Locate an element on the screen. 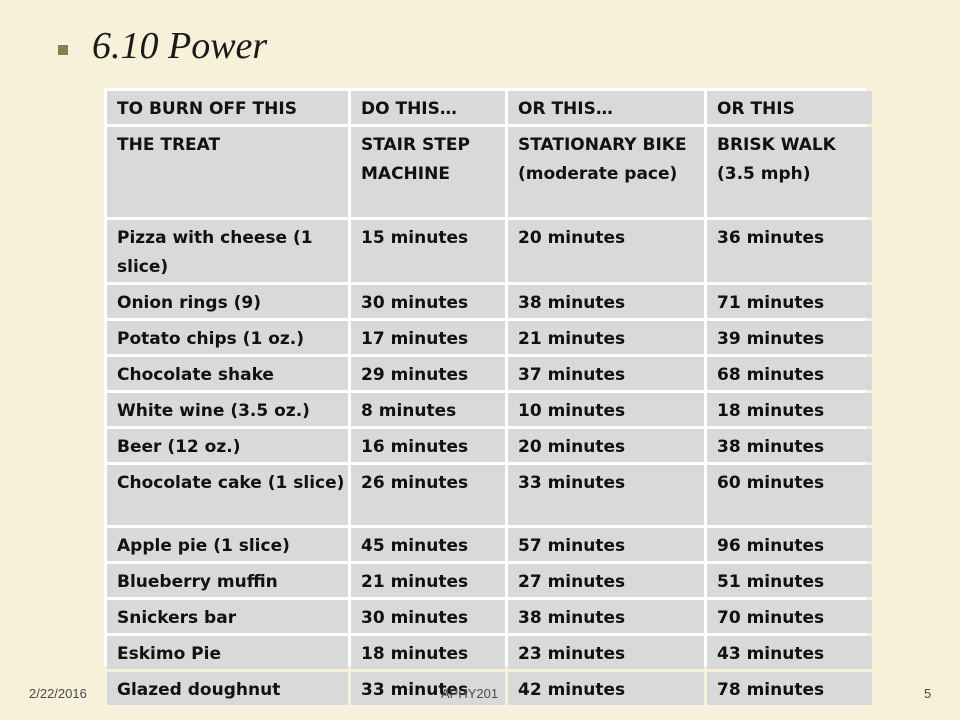  table-cell: 71 minutes is located at coordinates (789, 301).